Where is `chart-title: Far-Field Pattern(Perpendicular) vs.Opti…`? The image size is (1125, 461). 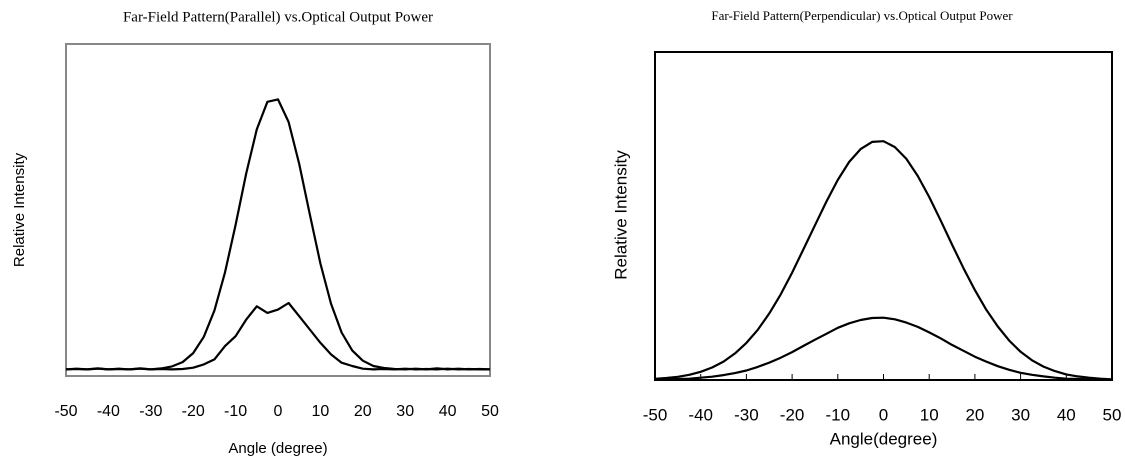 chart-title: Far-Field Pattern(Perpendicular) vs.Opti… is located at coordinates (862, 15).